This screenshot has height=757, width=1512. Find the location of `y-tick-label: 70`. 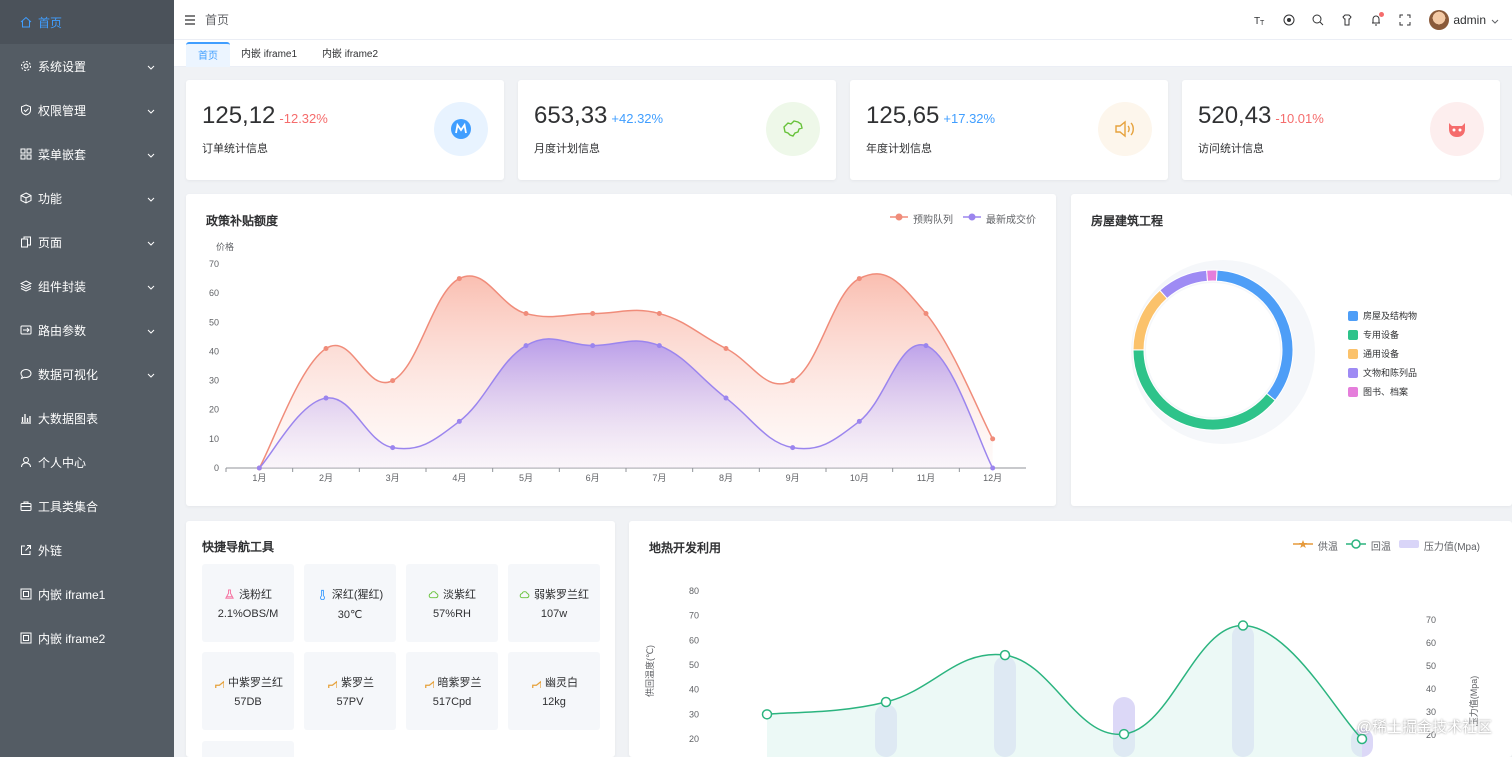

y-tick-label: 70 is located at coordinates (694, 616).